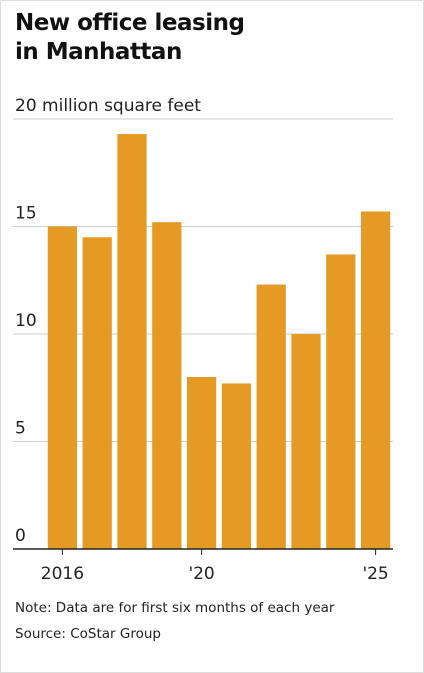  Describe the element at coordinates (26, 214) in the screenshot. I see `y-tick-label: 15` at that location.